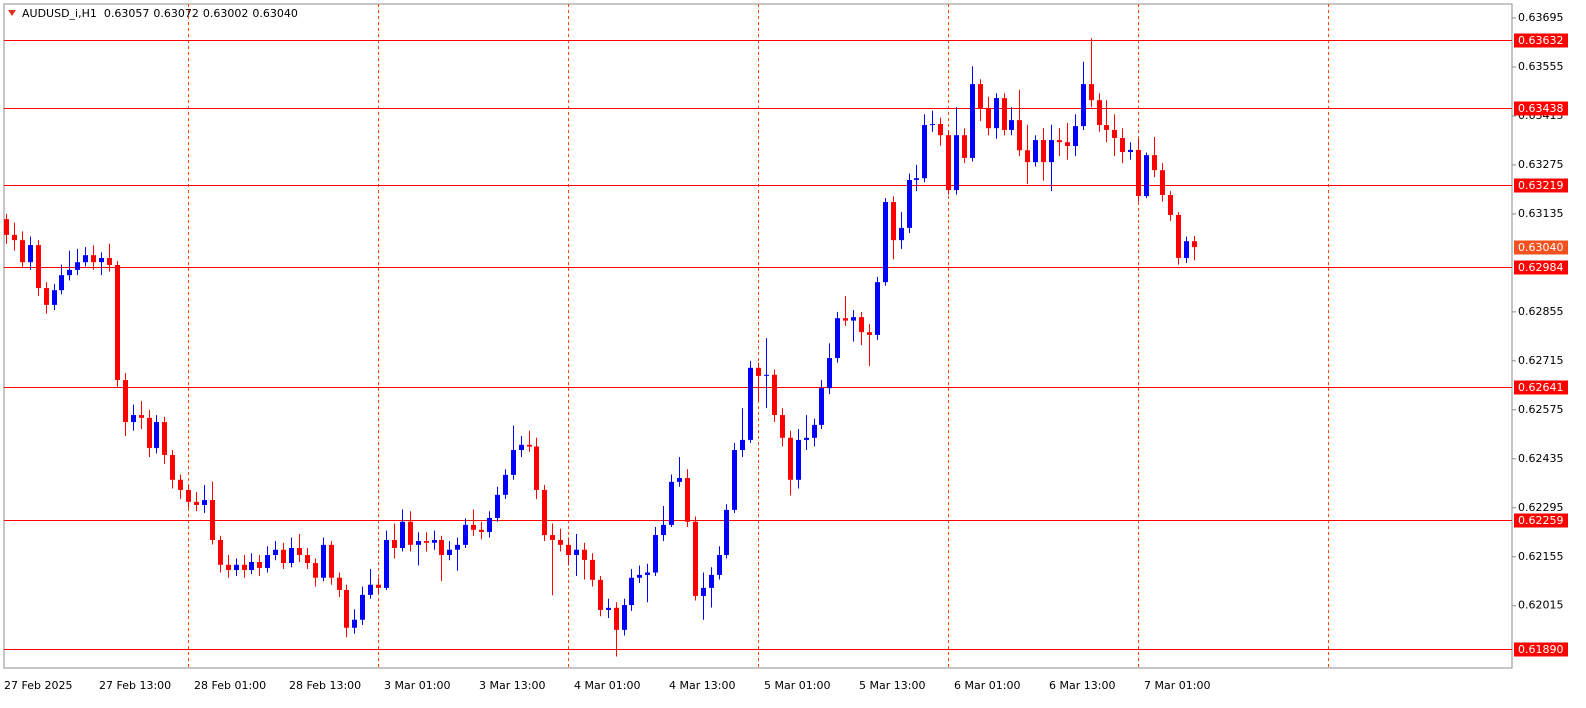 This screenshot has height=708, width=1586. Describe the element at coordinates (325, 685) in the screenshot. I see `x-tick-label: 28 Feb 13:00` at that location.